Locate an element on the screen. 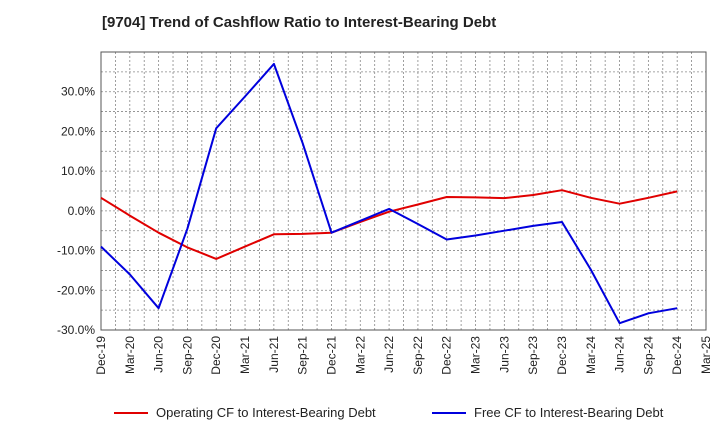 The height and width of the screenshot is (440, 720). x-tick-label: Mar-21 is located at coordinates (245, 355).